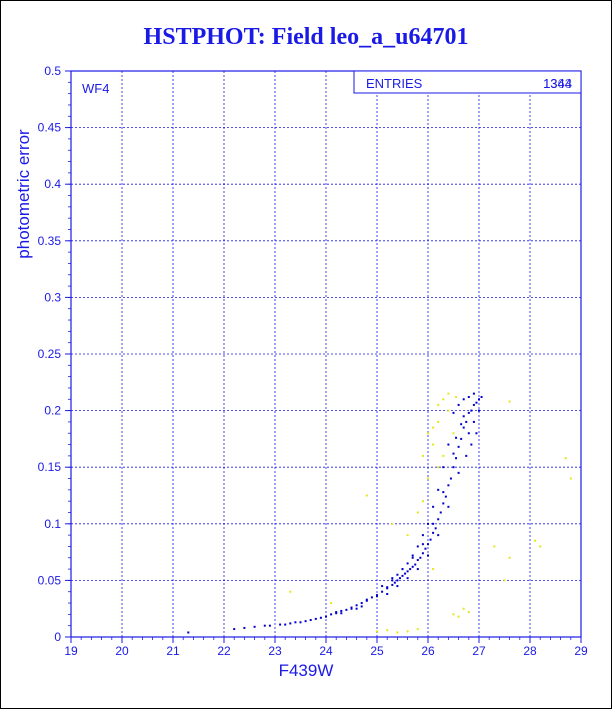 The image size is (612, 709). Describe the element at coordinates (50, 128) in the screenshot. I see `y-tick-label: 0.45` at that location.